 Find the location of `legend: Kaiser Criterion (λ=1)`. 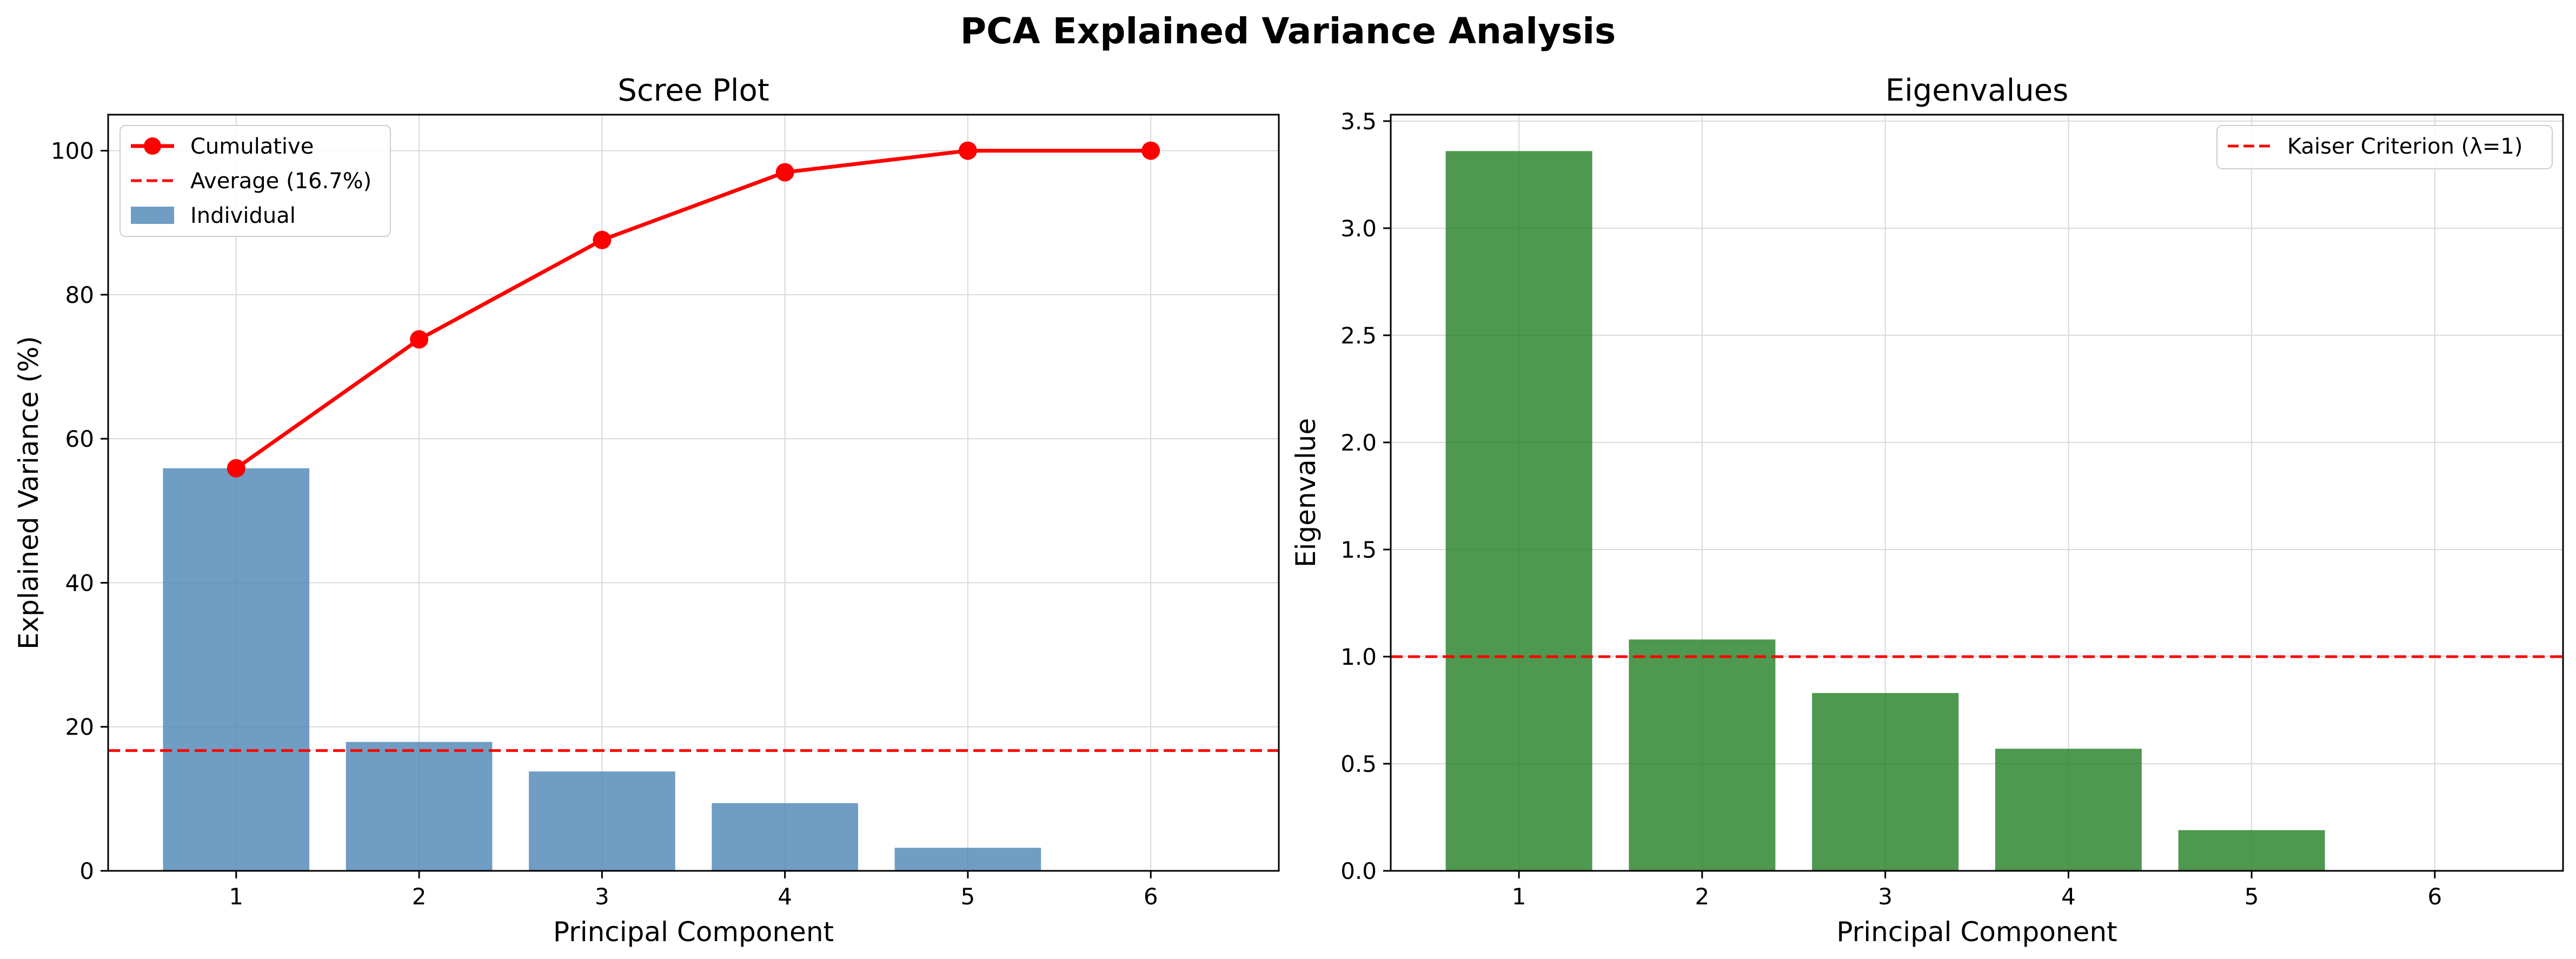

legend: Kaiser Criterion (λ=1) is located at coordinates (2384, 147).